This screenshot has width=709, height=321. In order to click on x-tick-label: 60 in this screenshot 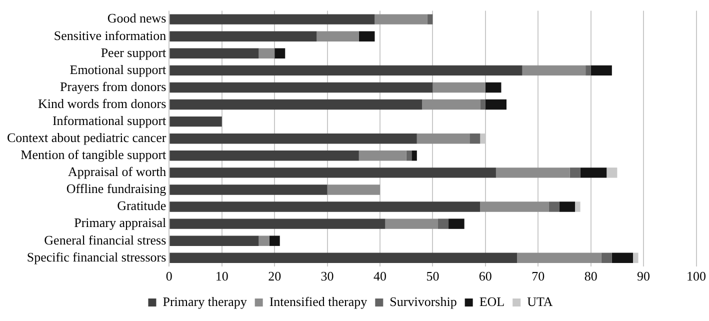, I will do `click(485, 276)`.